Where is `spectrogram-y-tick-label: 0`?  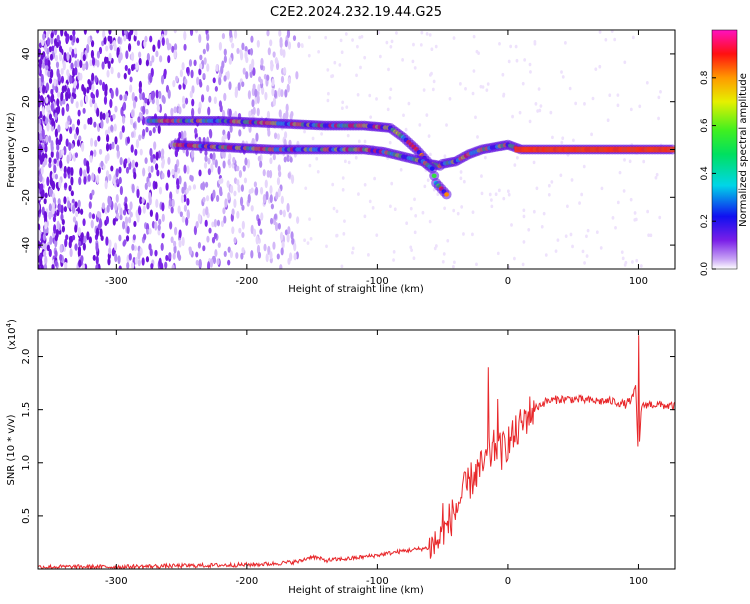
spectrogram-y-tick-label: 0 is located at coordinates (26, 149).